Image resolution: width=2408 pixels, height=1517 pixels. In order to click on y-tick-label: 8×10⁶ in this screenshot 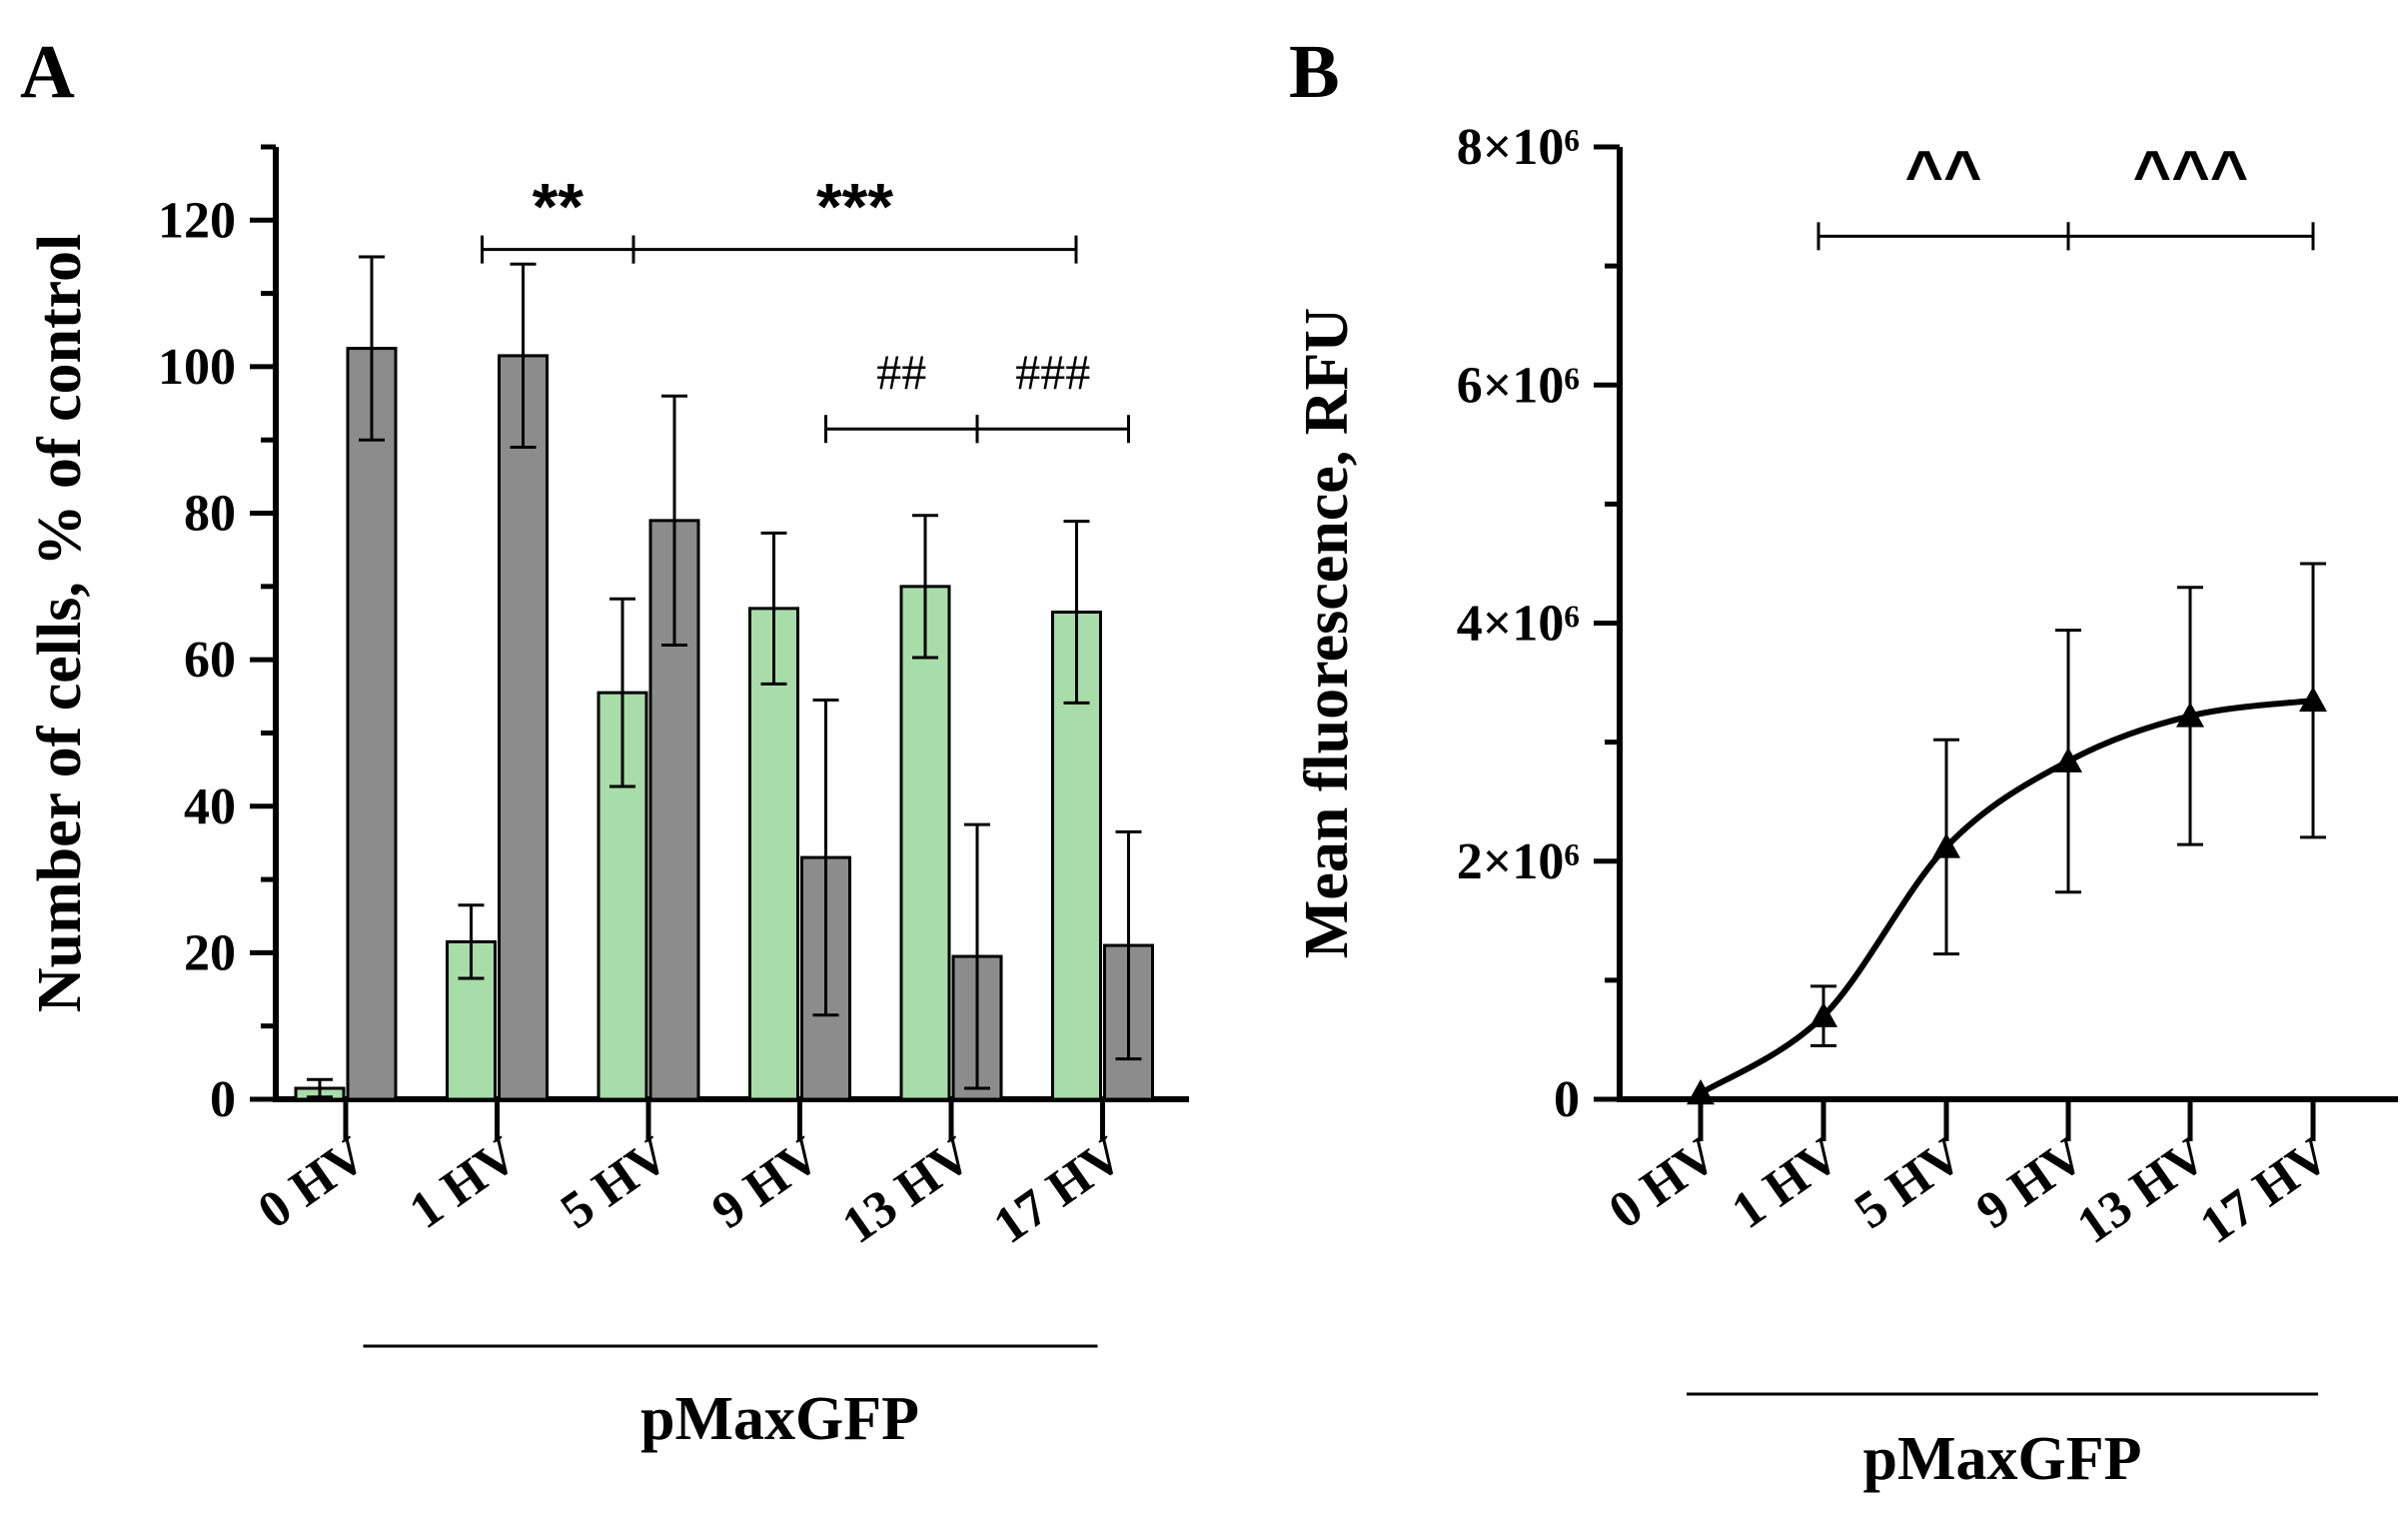, I will do `click(1518, 147)`.